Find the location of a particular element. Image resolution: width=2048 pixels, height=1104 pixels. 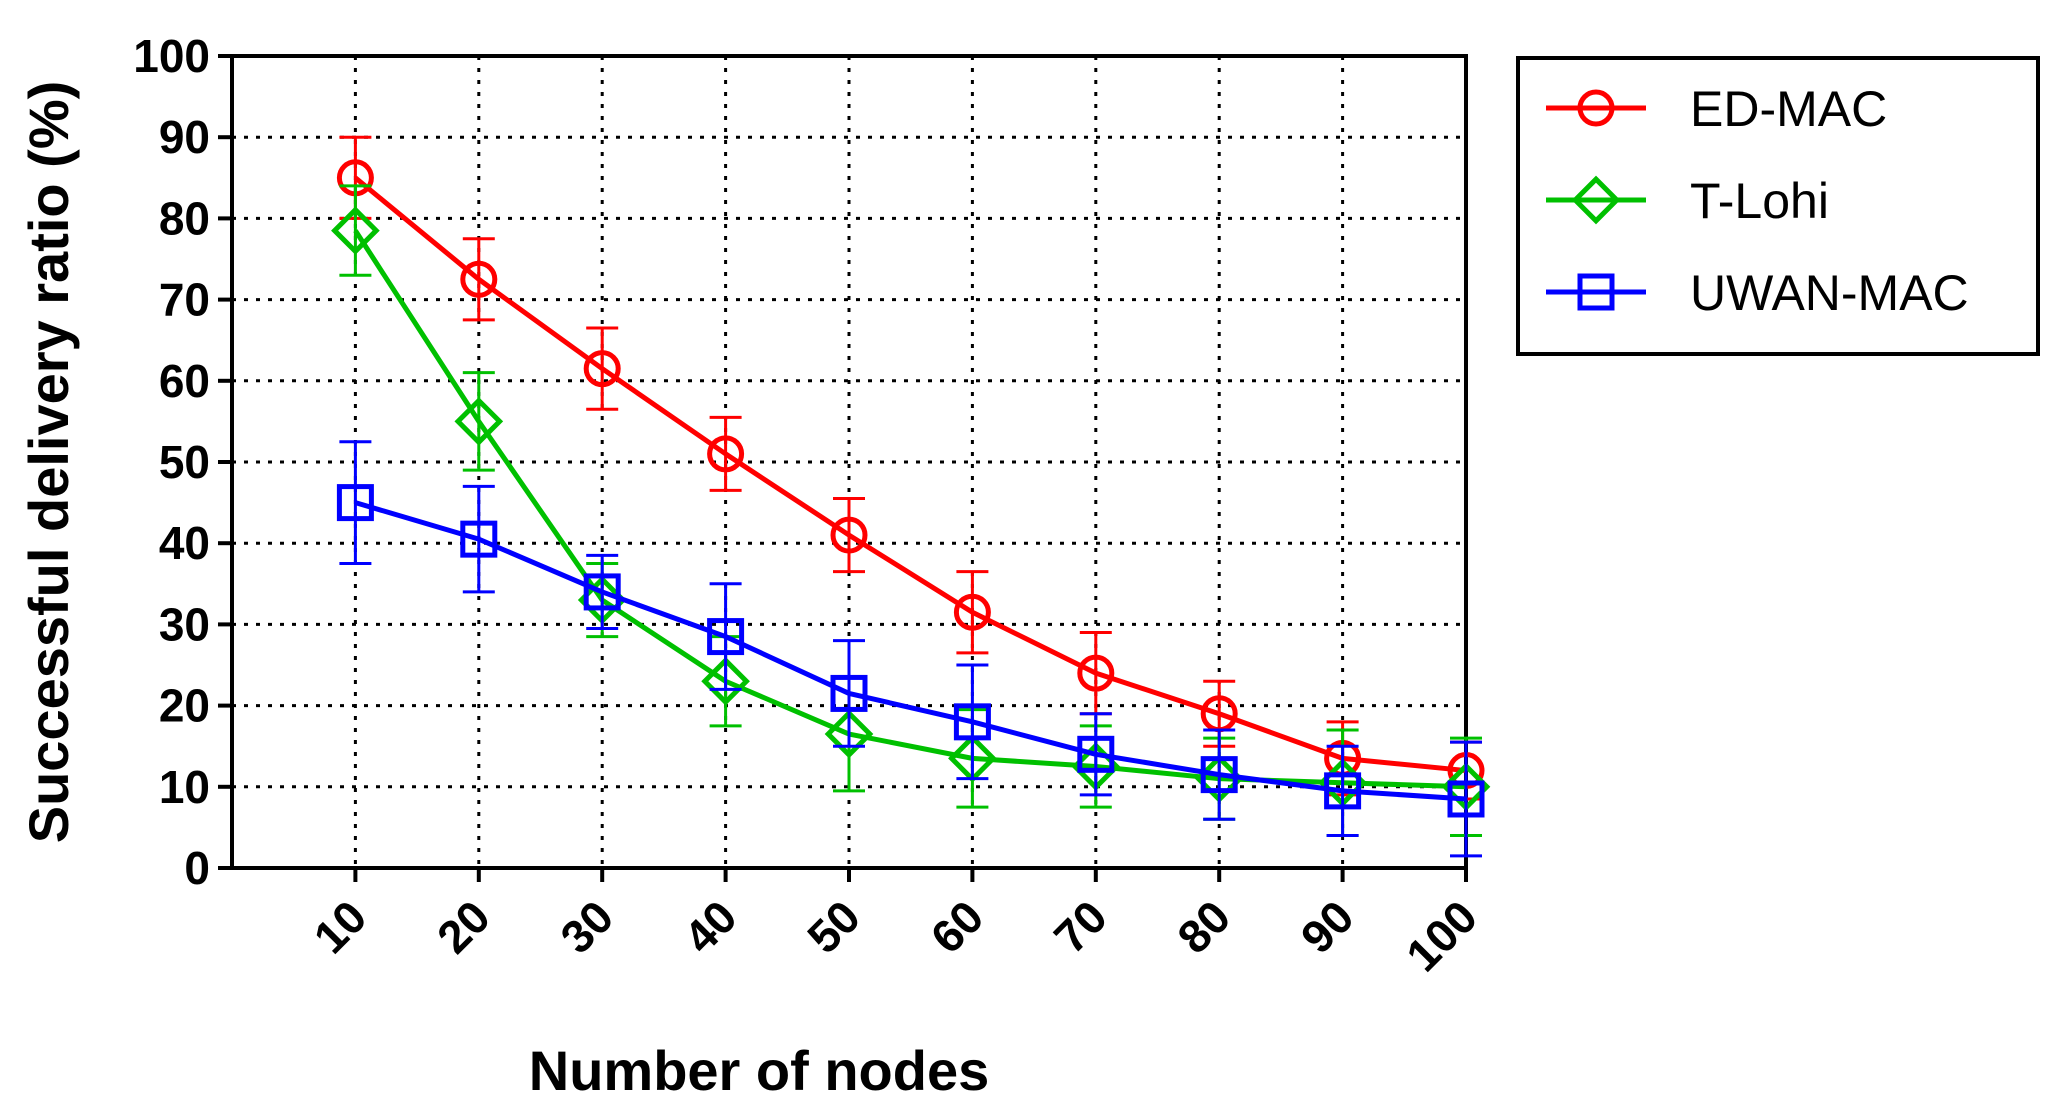

y-tick-label: 80 is located at coordinates (184, 218).